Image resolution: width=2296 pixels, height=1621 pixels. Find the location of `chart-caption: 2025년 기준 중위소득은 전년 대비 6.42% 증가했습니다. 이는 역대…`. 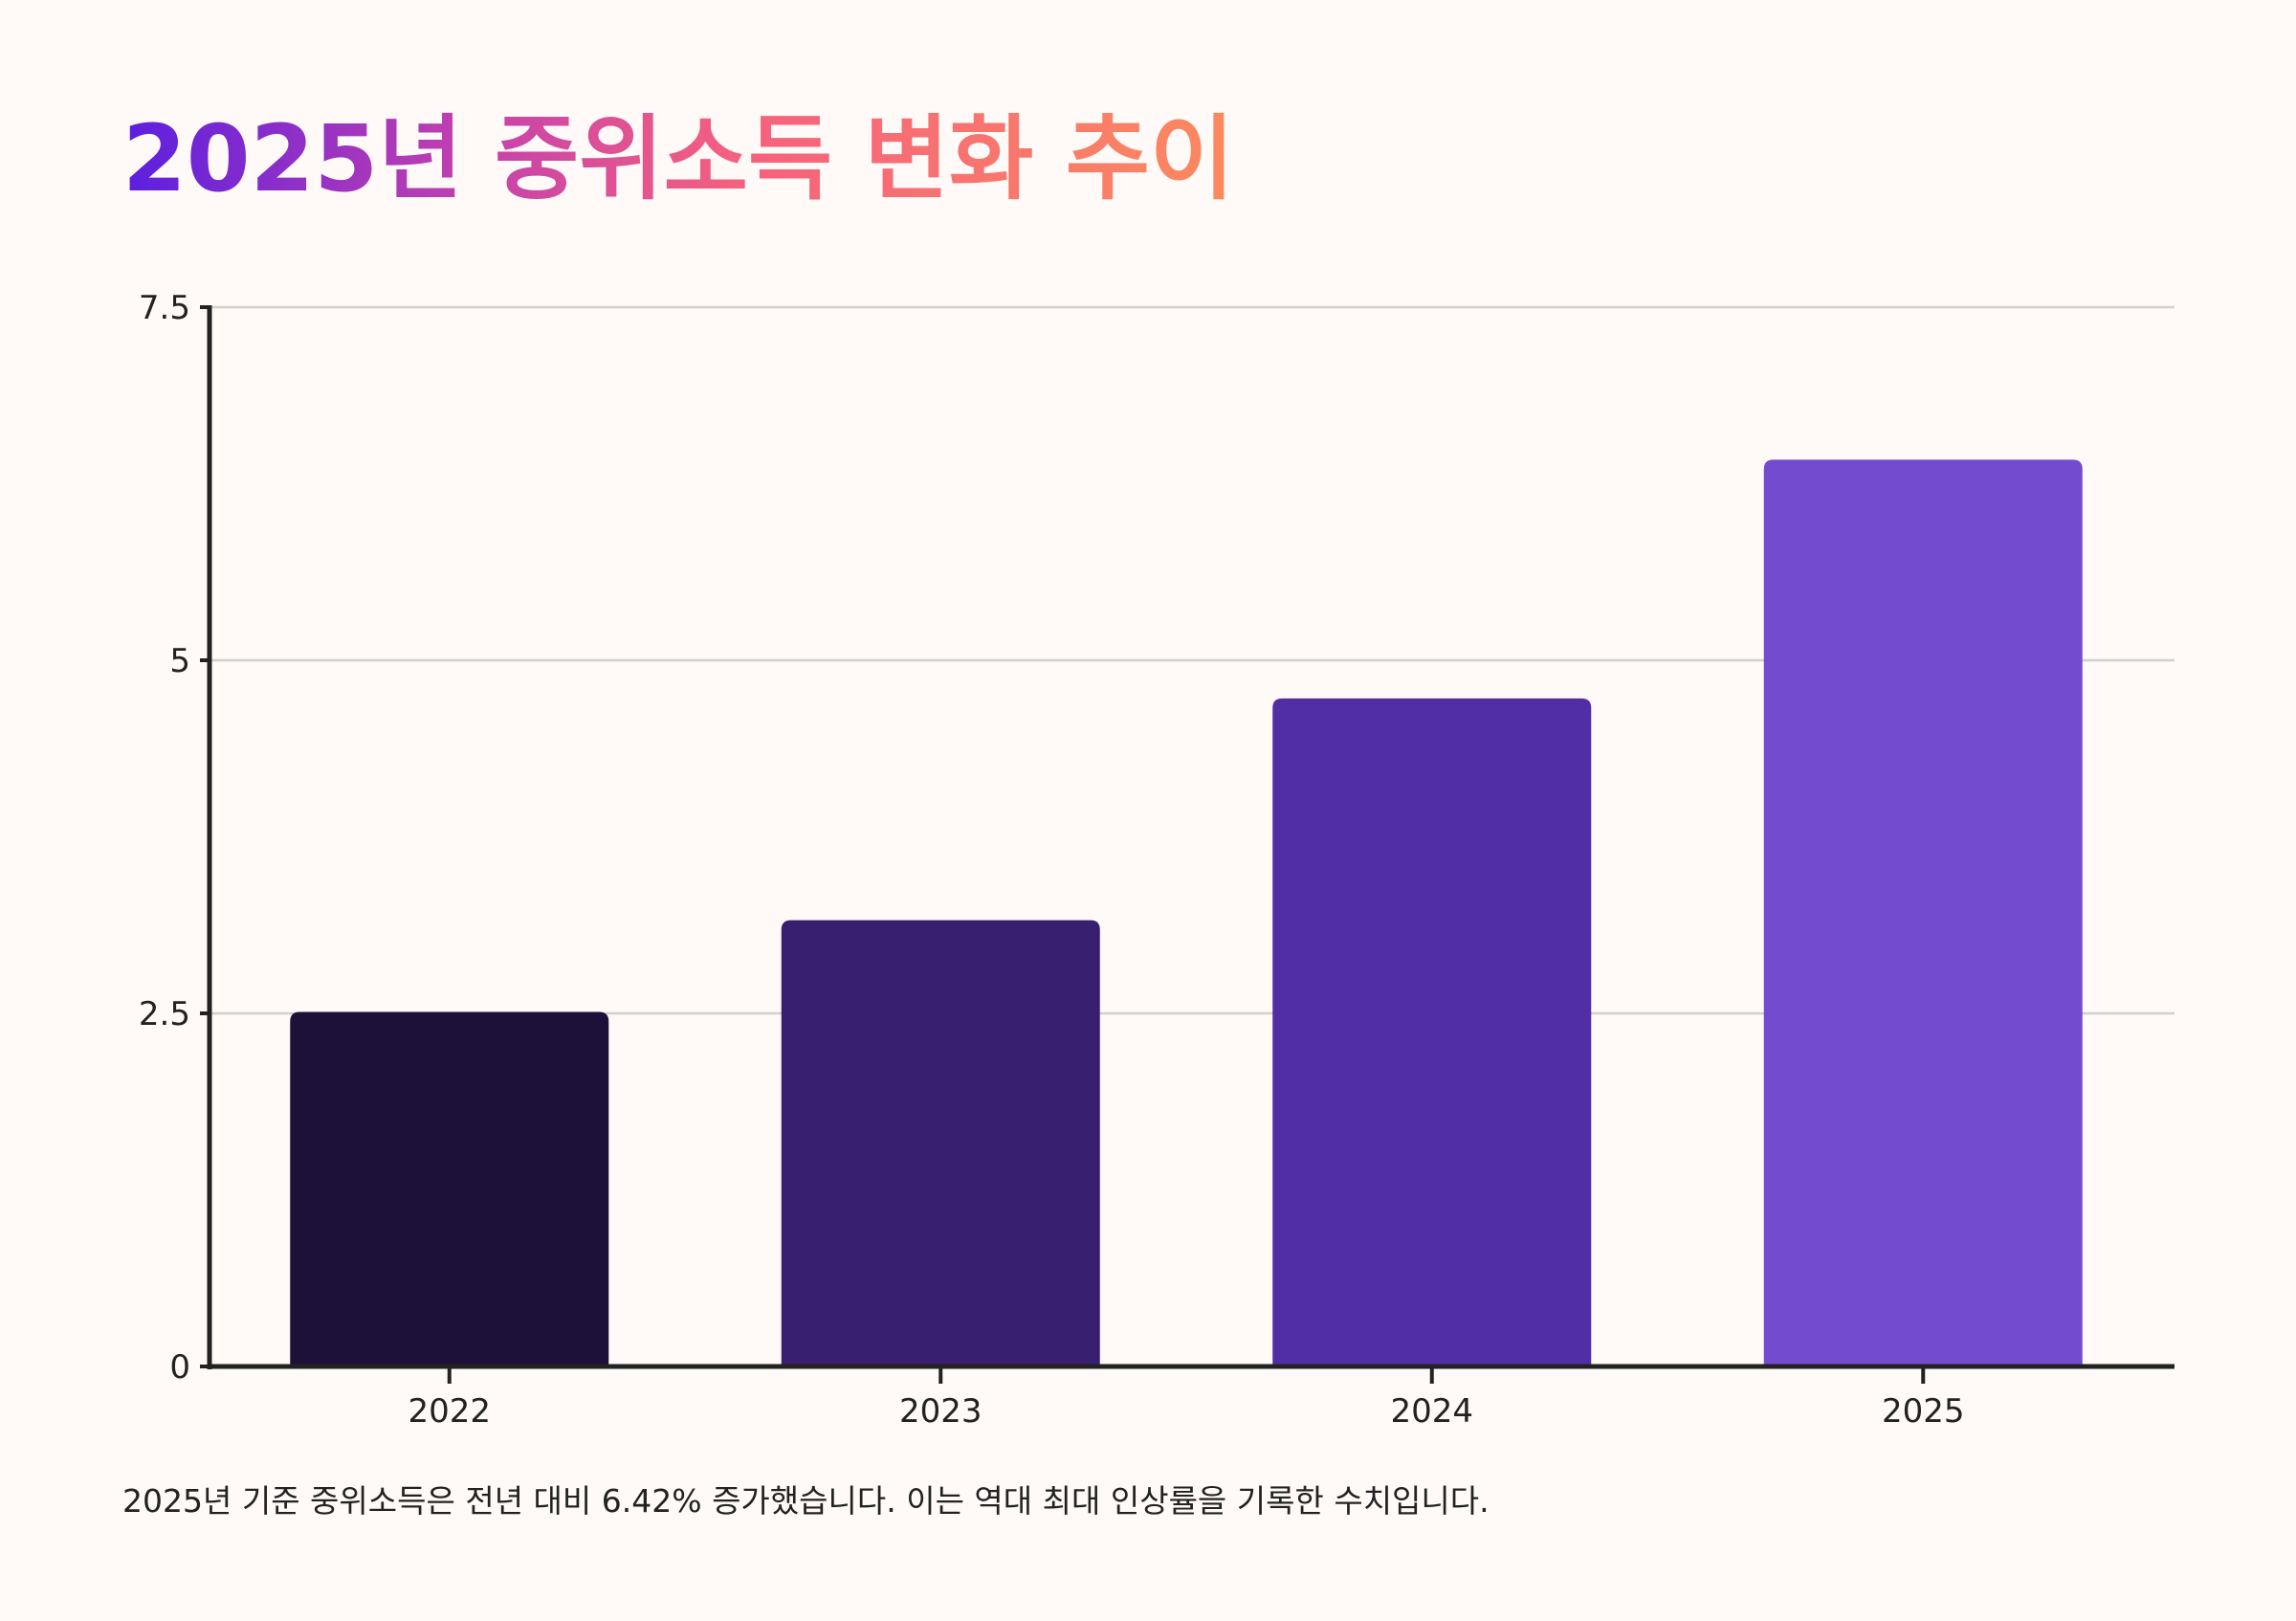

chart-caption: 2025년 기준 중위소득은 전년 대비 6.42% 증가했습니다. 이는 역대… is located at coordinates (806, 1501).